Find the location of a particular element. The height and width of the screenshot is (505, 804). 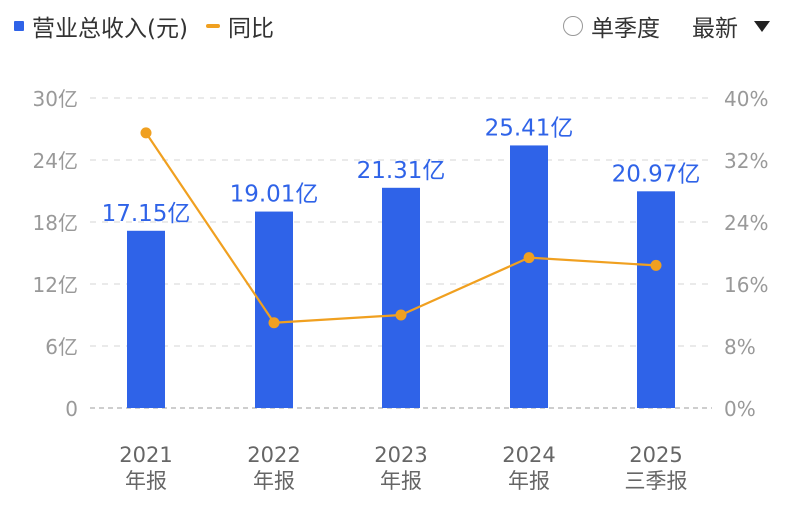

legend-item-yoy: 同比 is located at coordinates (239, 26).